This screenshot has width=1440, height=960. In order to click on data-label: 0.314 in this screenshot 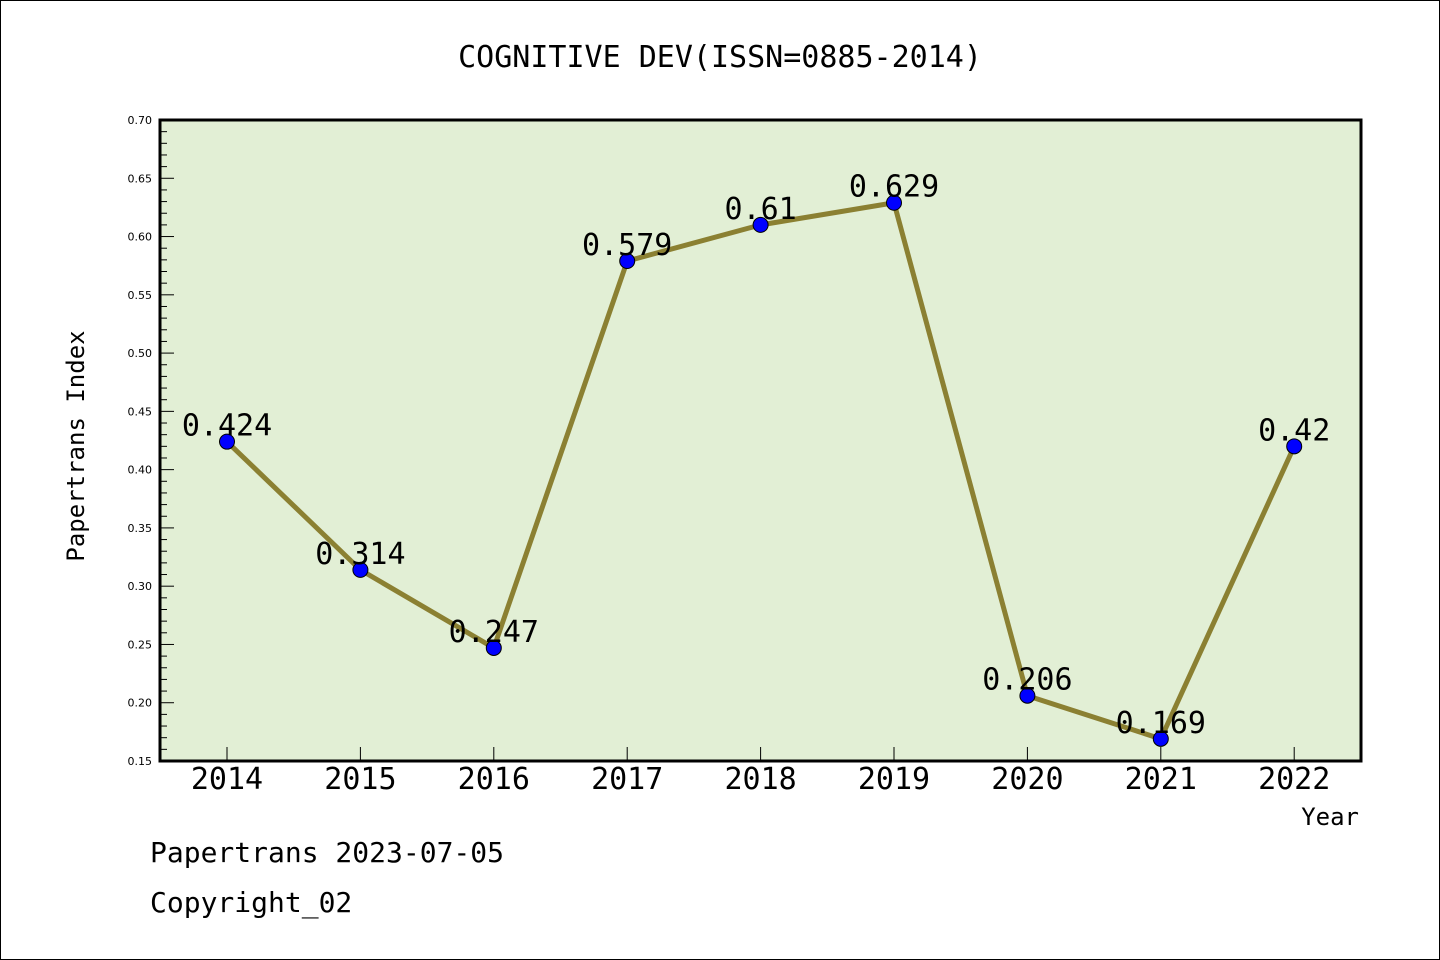, I will do `click(360, 554)`.